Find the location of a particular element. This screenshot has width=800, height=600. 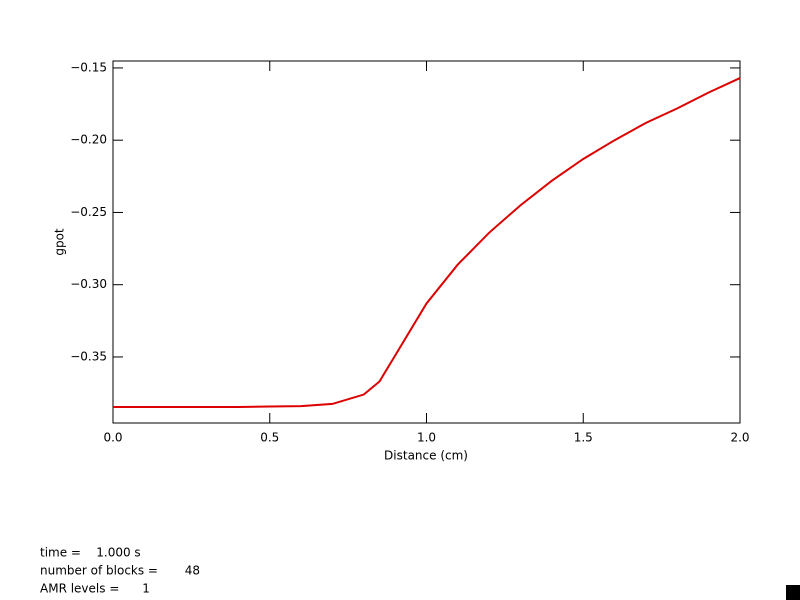

annotation: time = 1.000 s is located at coordinates (90, 553).